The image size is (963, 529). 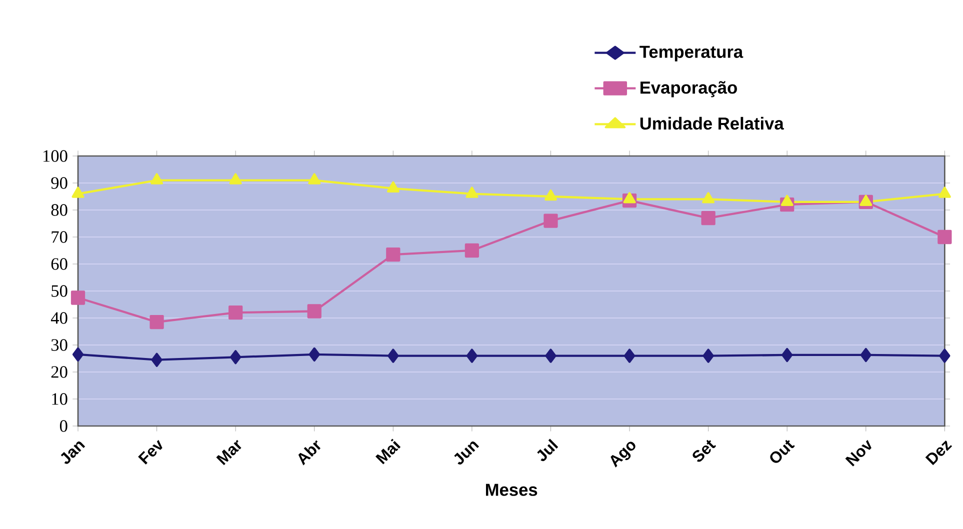 What do you see at coordinates (60, 291) in the screenshot?
I see `y-tick-label: 50` at bounding box center [60, 291].